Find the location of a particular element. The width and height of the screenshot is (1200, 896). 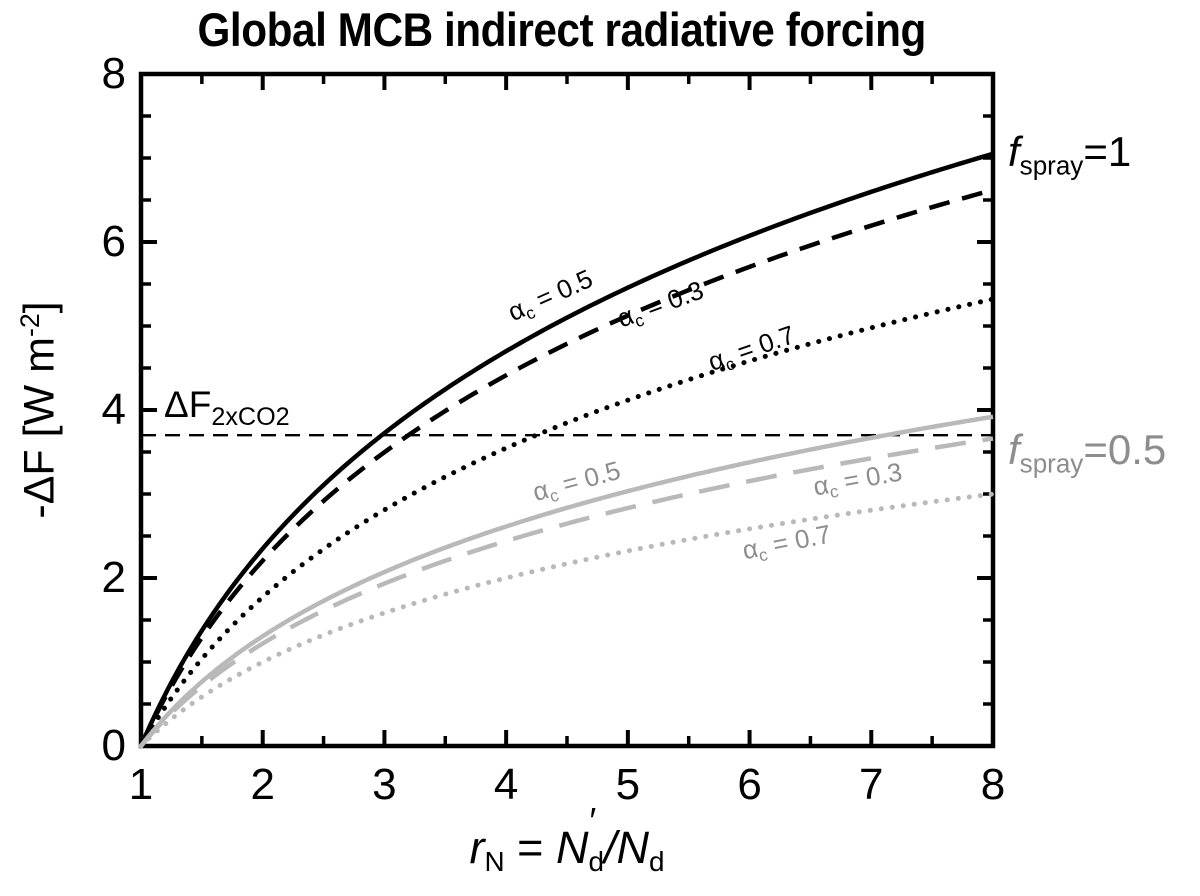

fspray-05-label: fspray=0.5 is located at coordinates (1087, 452).